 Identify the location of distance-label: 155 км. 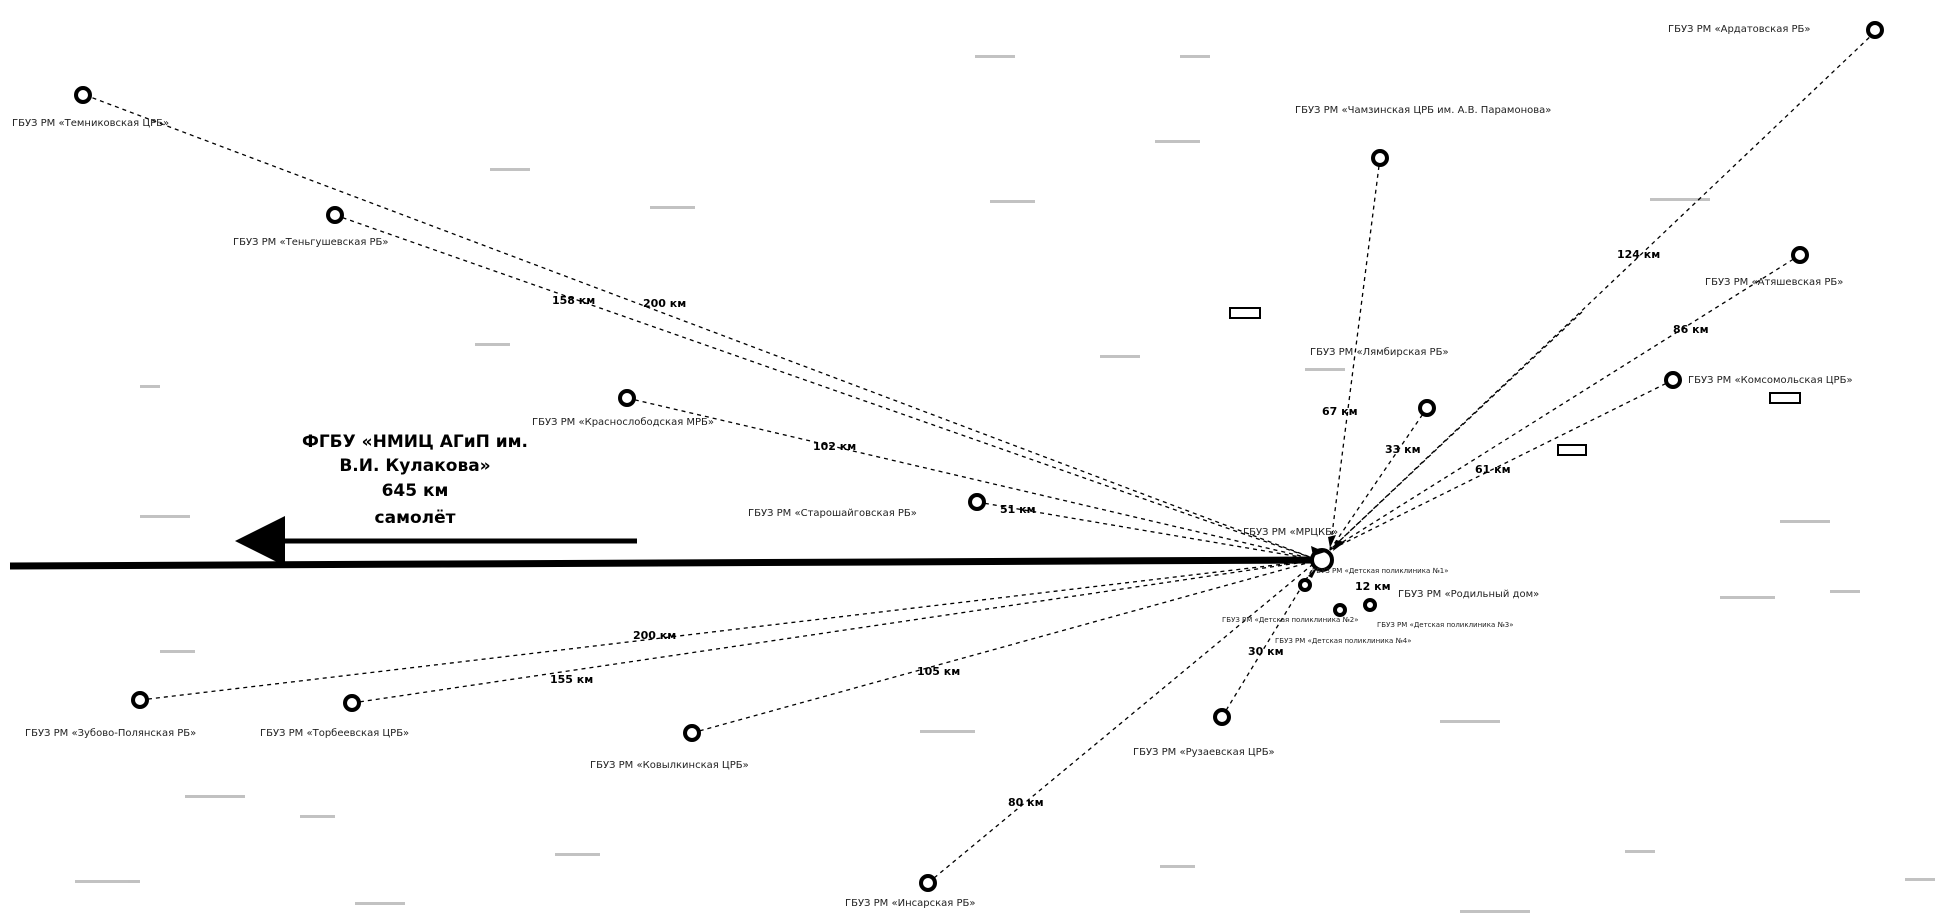
(571, 679).